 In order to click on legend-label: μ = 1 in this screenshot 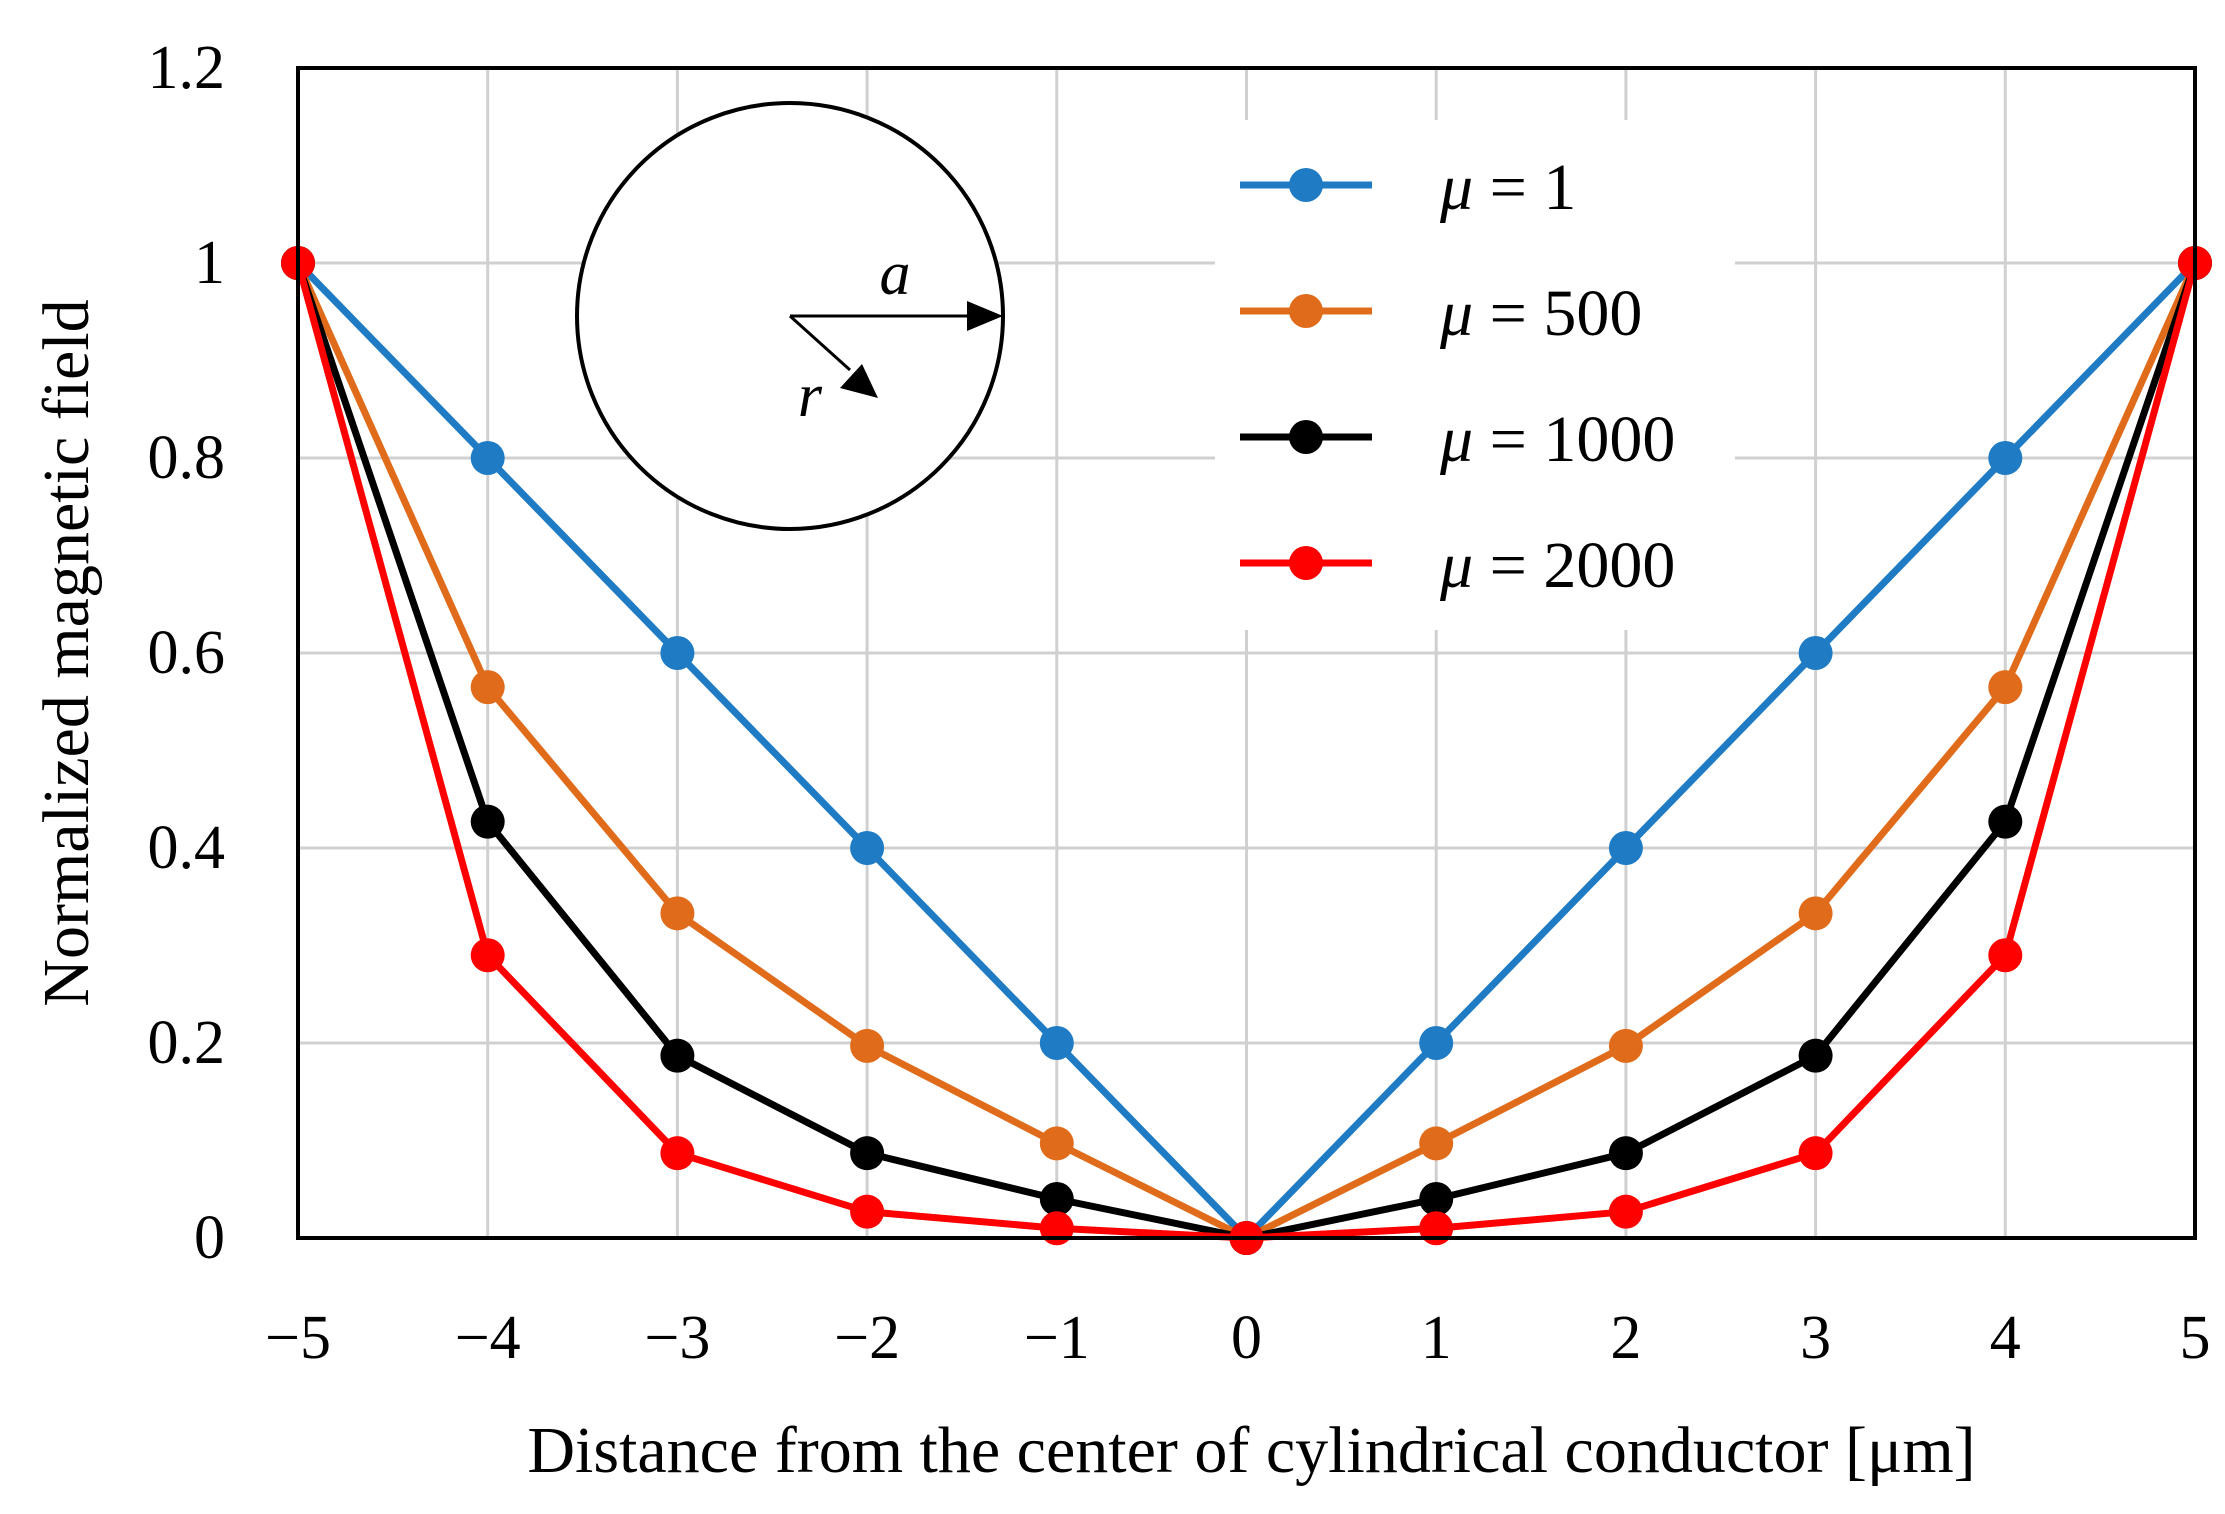, I will do `click(1507, 187)`.